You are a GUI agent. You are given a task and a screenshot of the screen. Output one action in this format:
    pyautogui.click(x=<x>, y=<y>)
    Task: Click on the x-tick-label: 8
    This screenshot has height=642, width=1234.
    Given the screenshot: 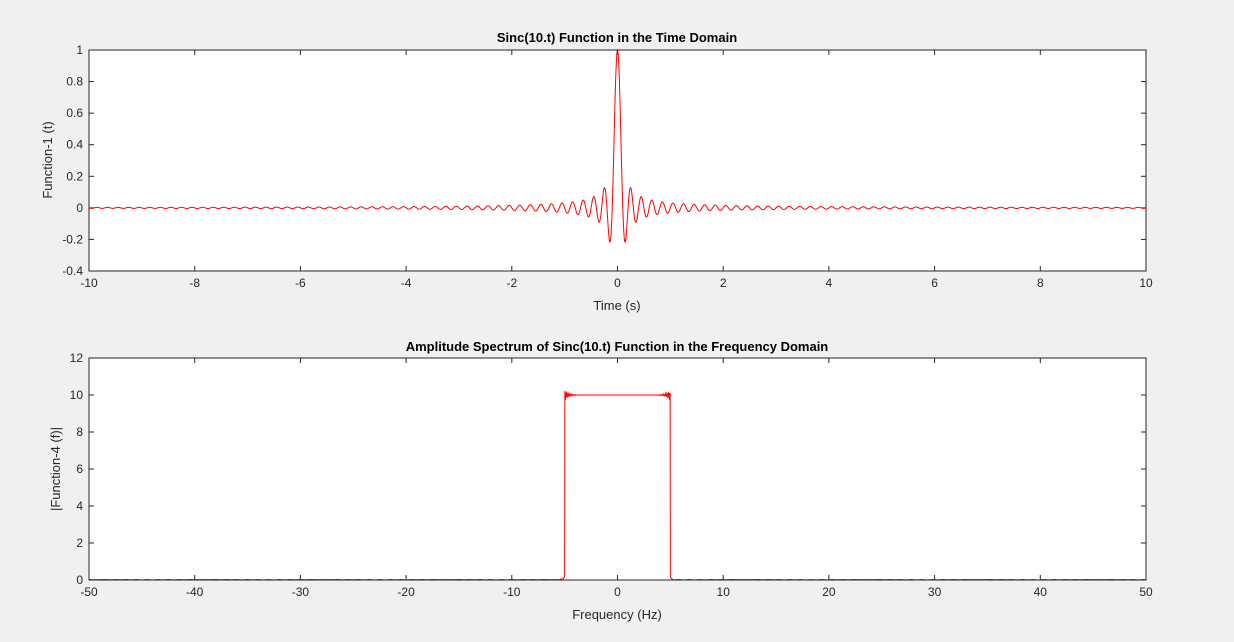 What is the action you would take?
    pyautogui.click(x=1040, y=283)
    